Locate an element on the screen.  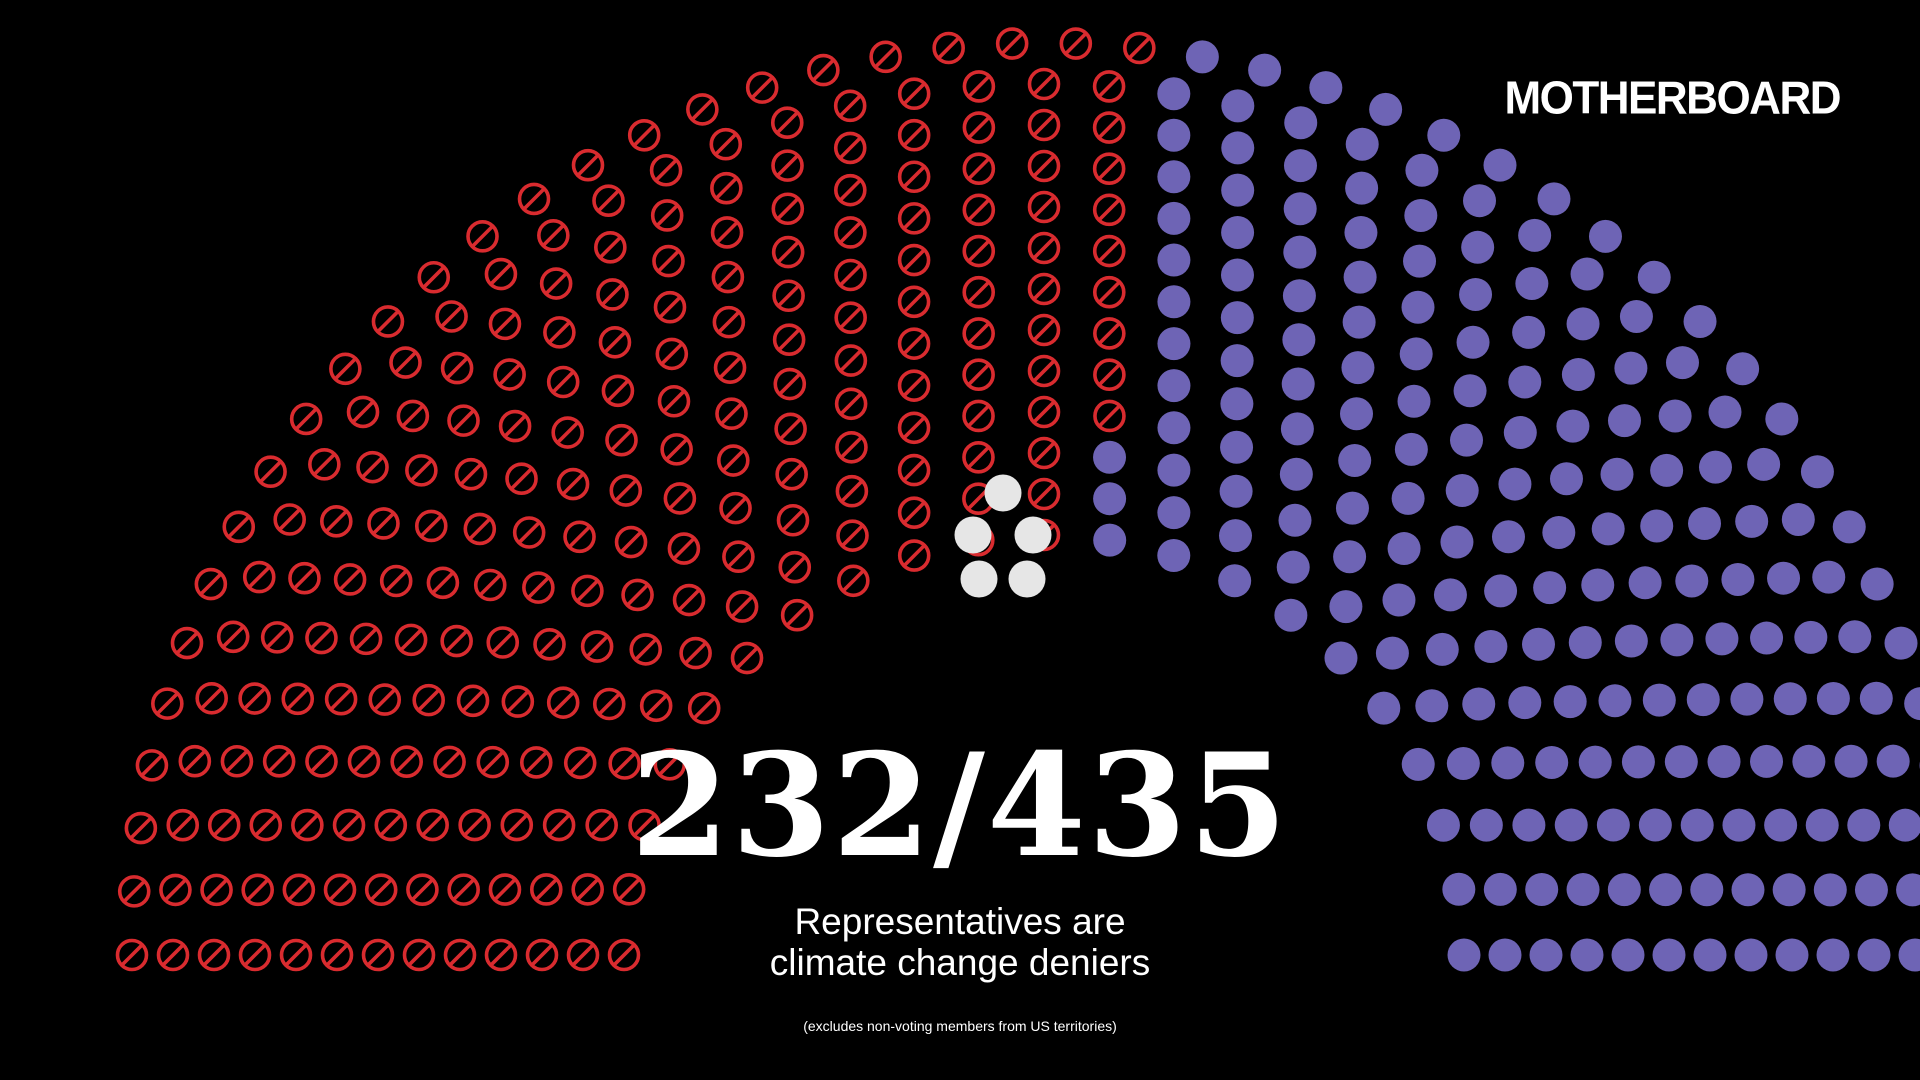
headline-number: 232/435 is located at coordinates (960, 806).